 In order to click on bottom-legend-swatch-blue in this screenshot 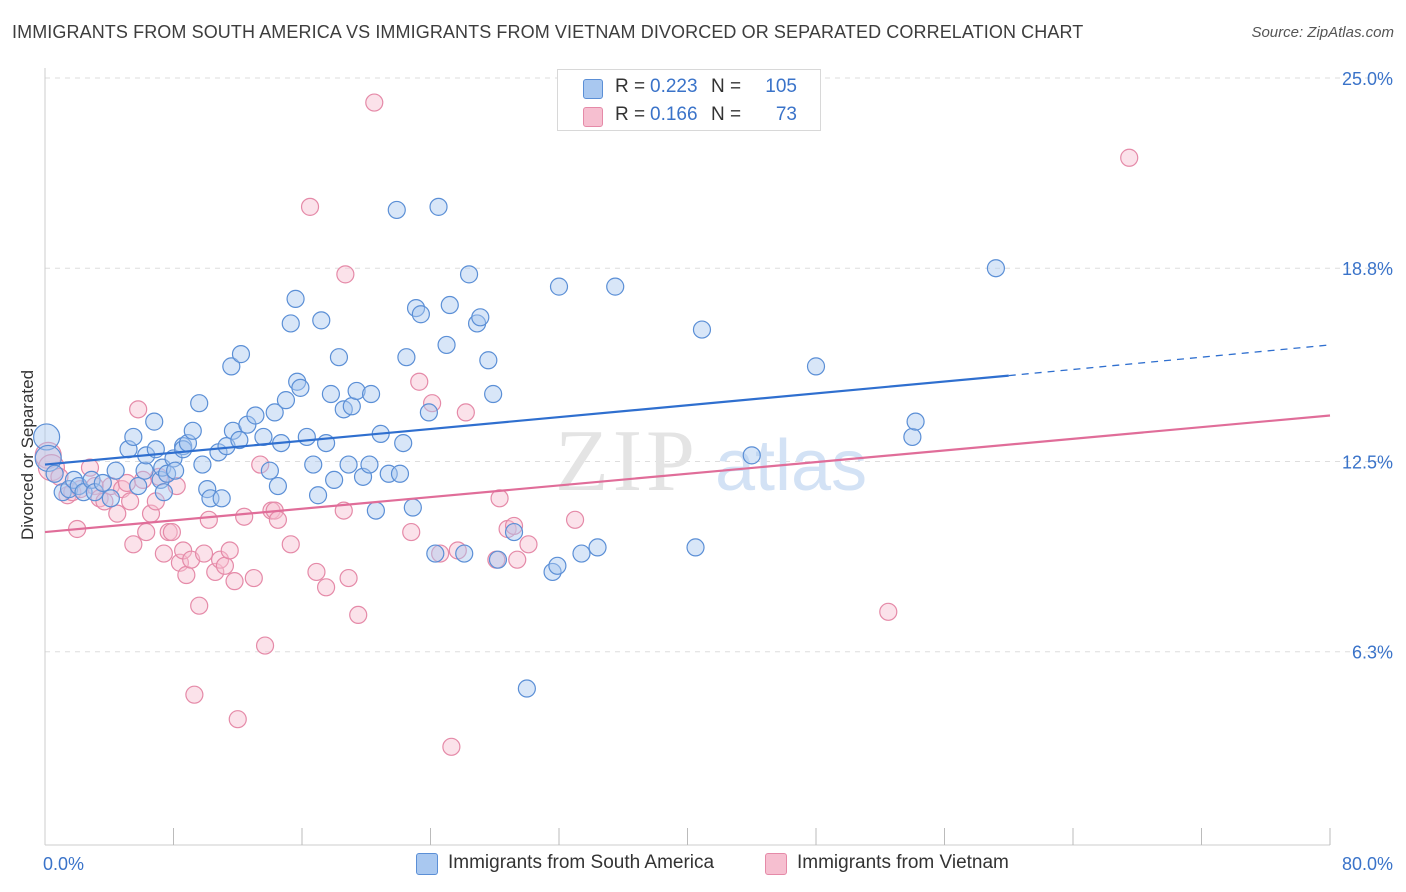, I will do `click(427, 864)`.